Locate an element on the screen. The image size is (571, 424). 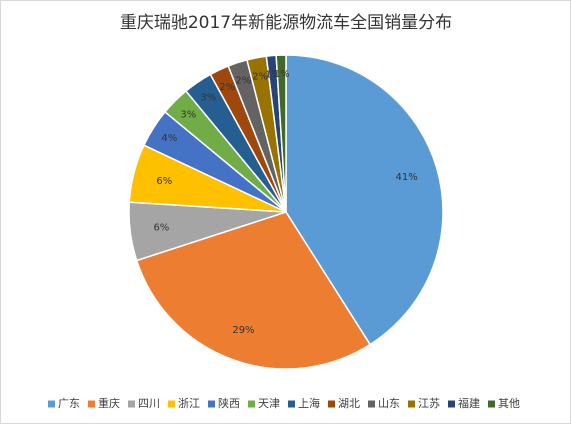
legend-label: 天津 is located at coordinates (269, 403).